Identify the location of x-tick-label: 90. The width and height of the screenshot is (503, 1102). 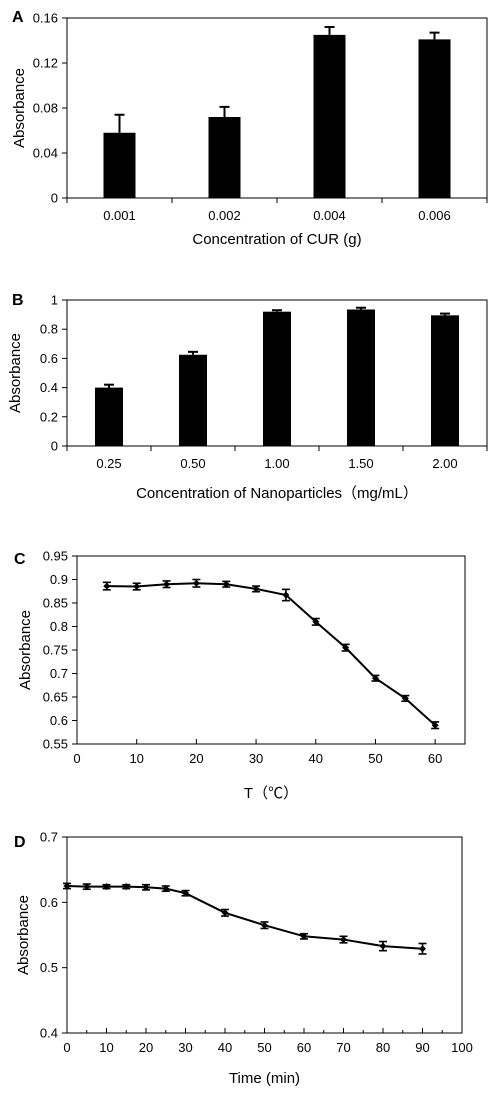
(422, 1047).